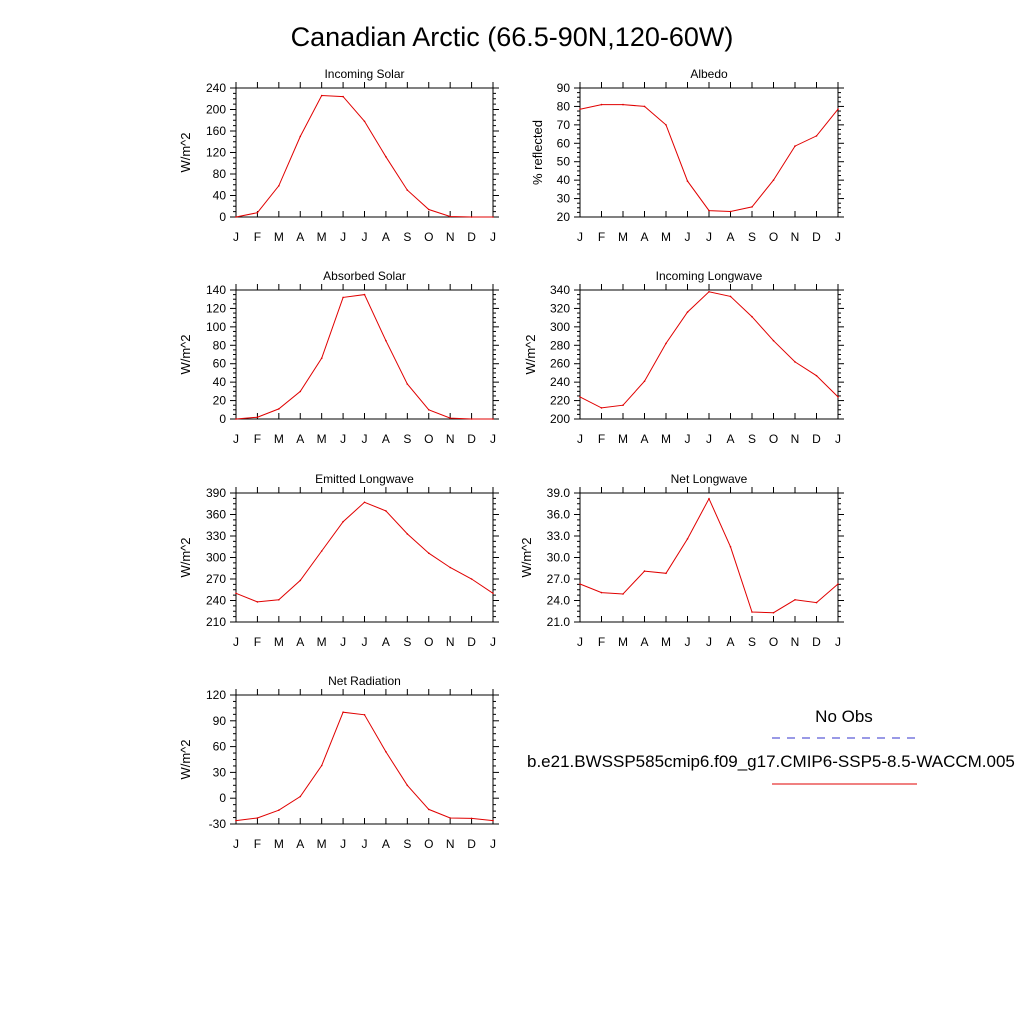 The width and height of the screenshot is (1024, 1024). Describe the element at coordinates (185, 759) in the screenshot. I see `y-axis-label: W/m^2` at that location.